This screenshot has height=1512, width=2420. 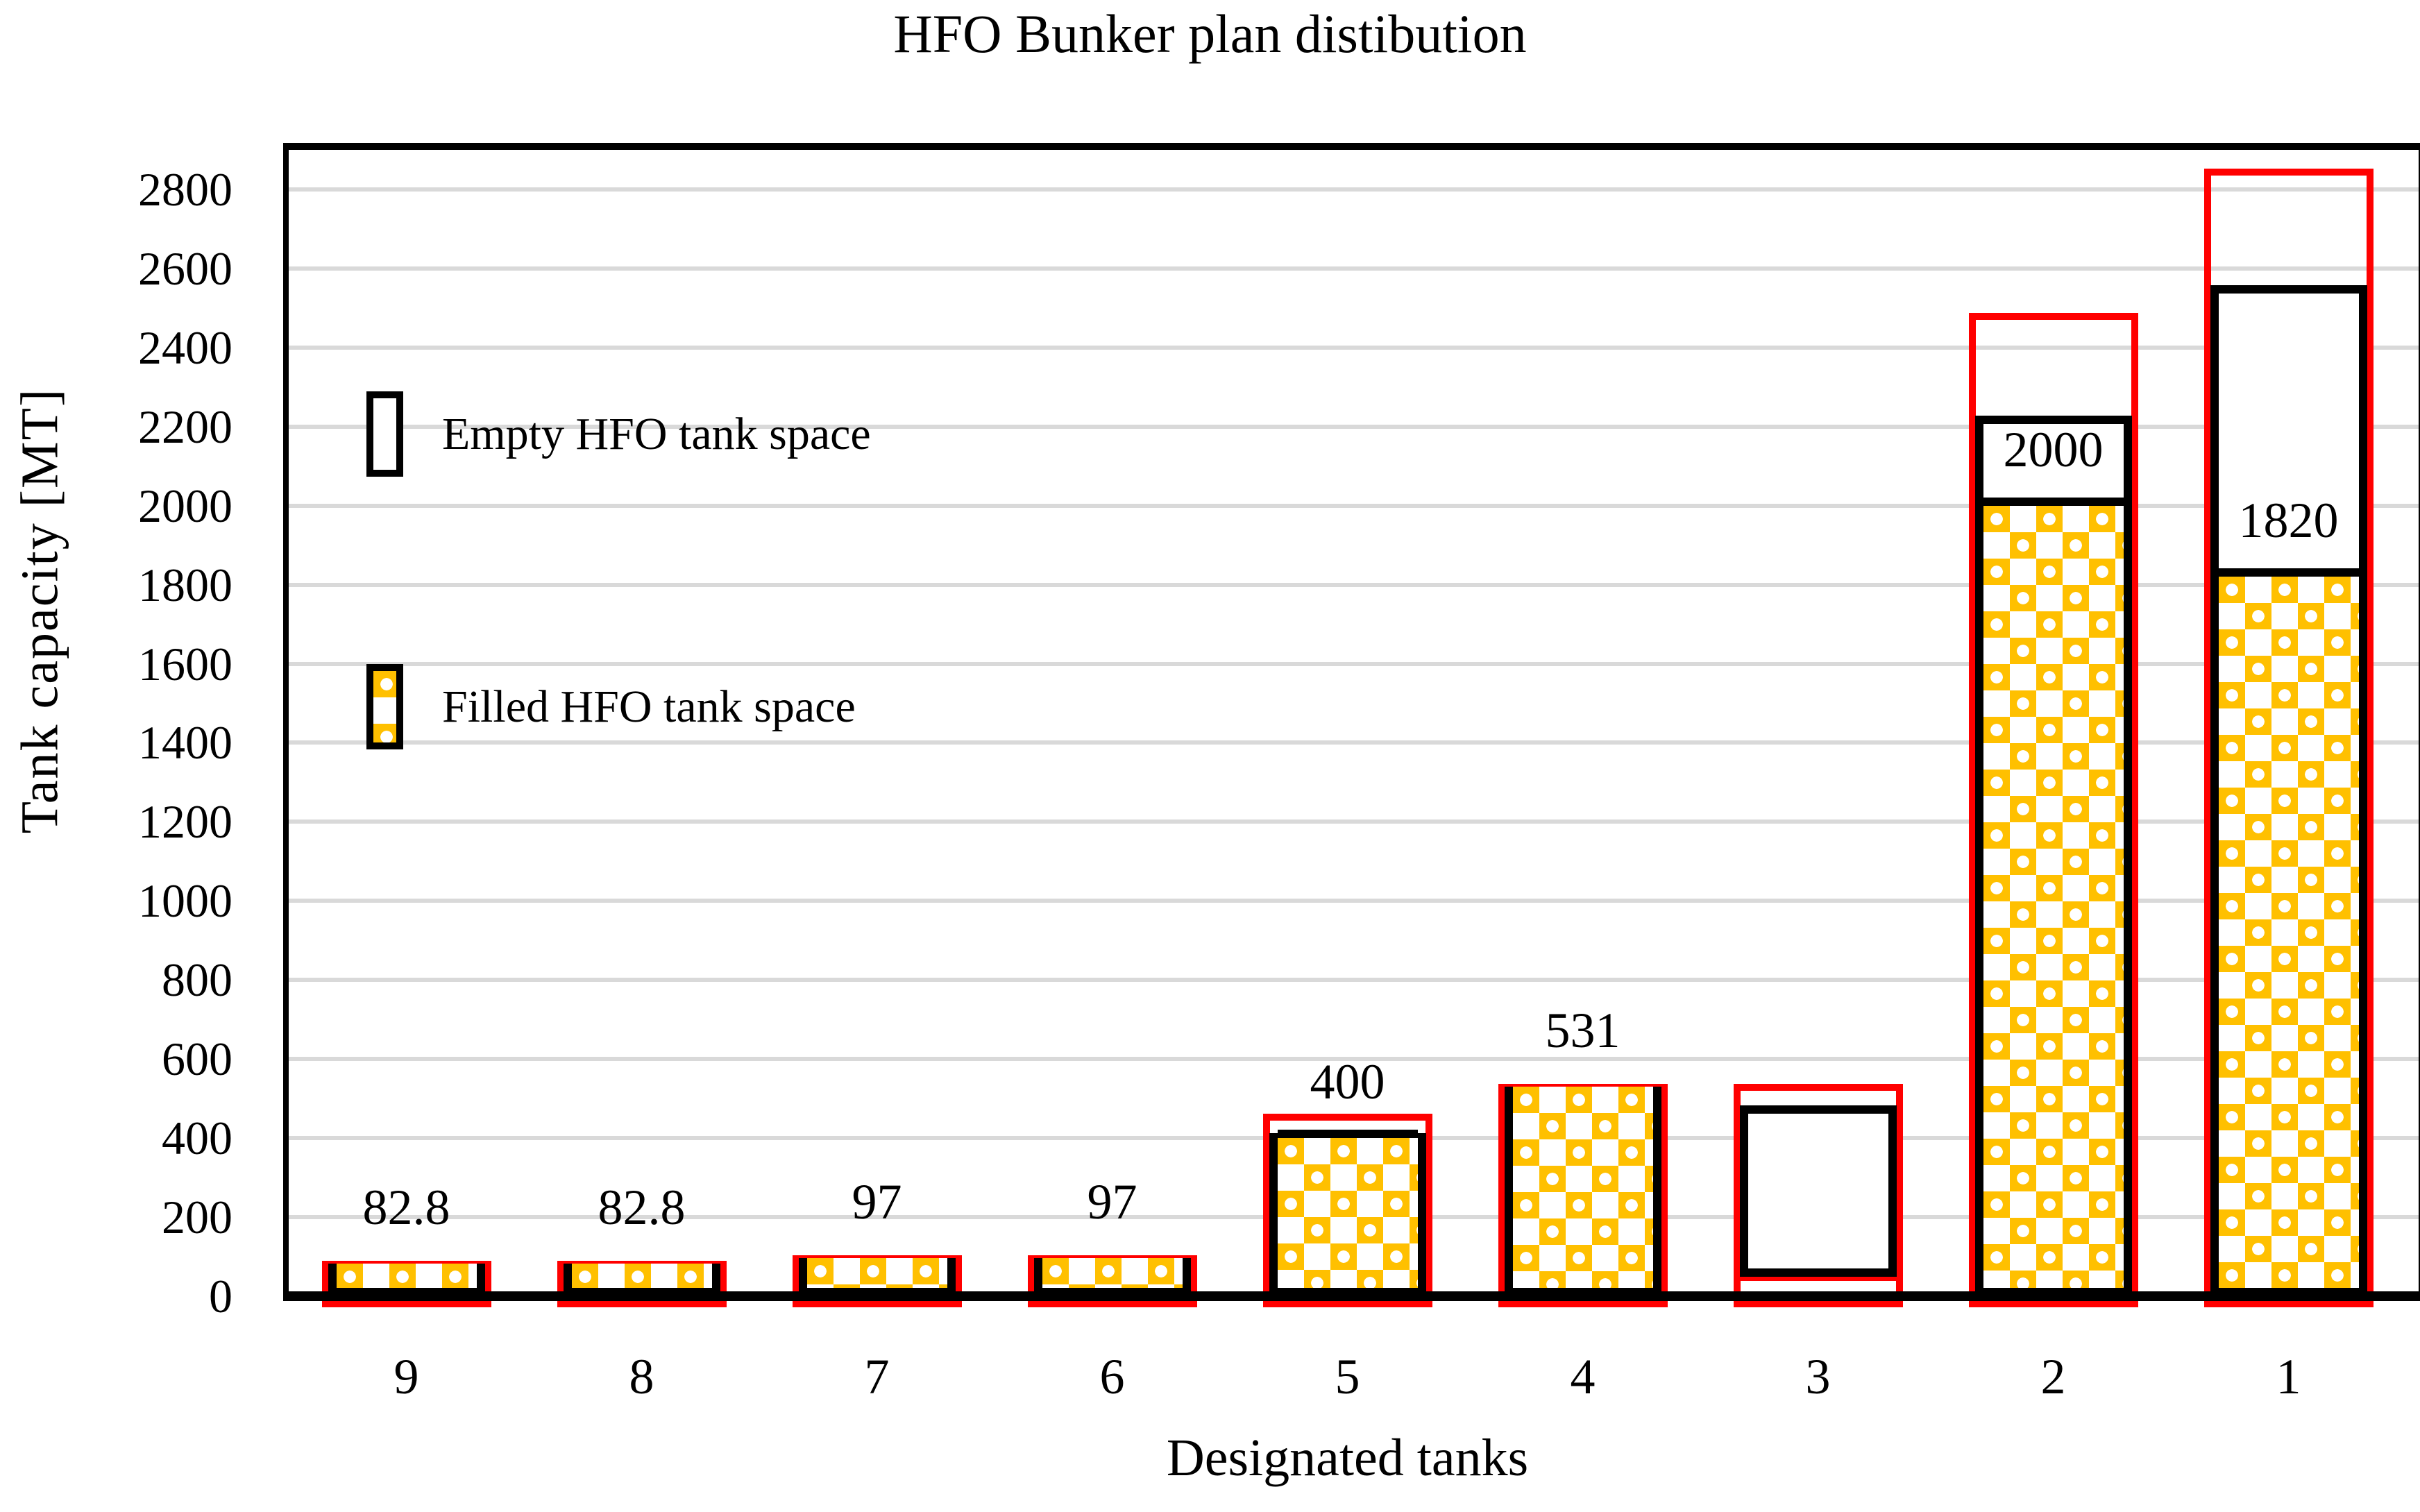 I want to click on y-tick-label: 1000, so click(x=185, y=901).